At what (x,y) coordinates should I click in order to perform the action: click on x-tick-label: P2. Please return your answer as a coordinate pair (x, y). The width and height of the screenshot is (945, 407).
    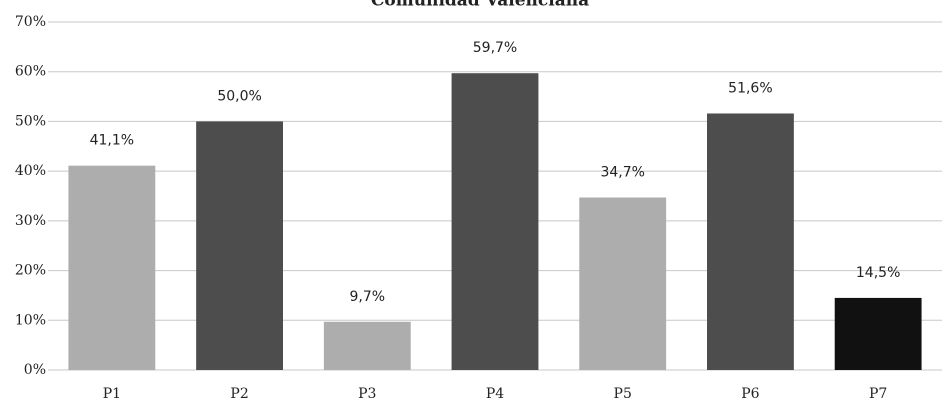
    Looking at the image, I should click on (239, 394).